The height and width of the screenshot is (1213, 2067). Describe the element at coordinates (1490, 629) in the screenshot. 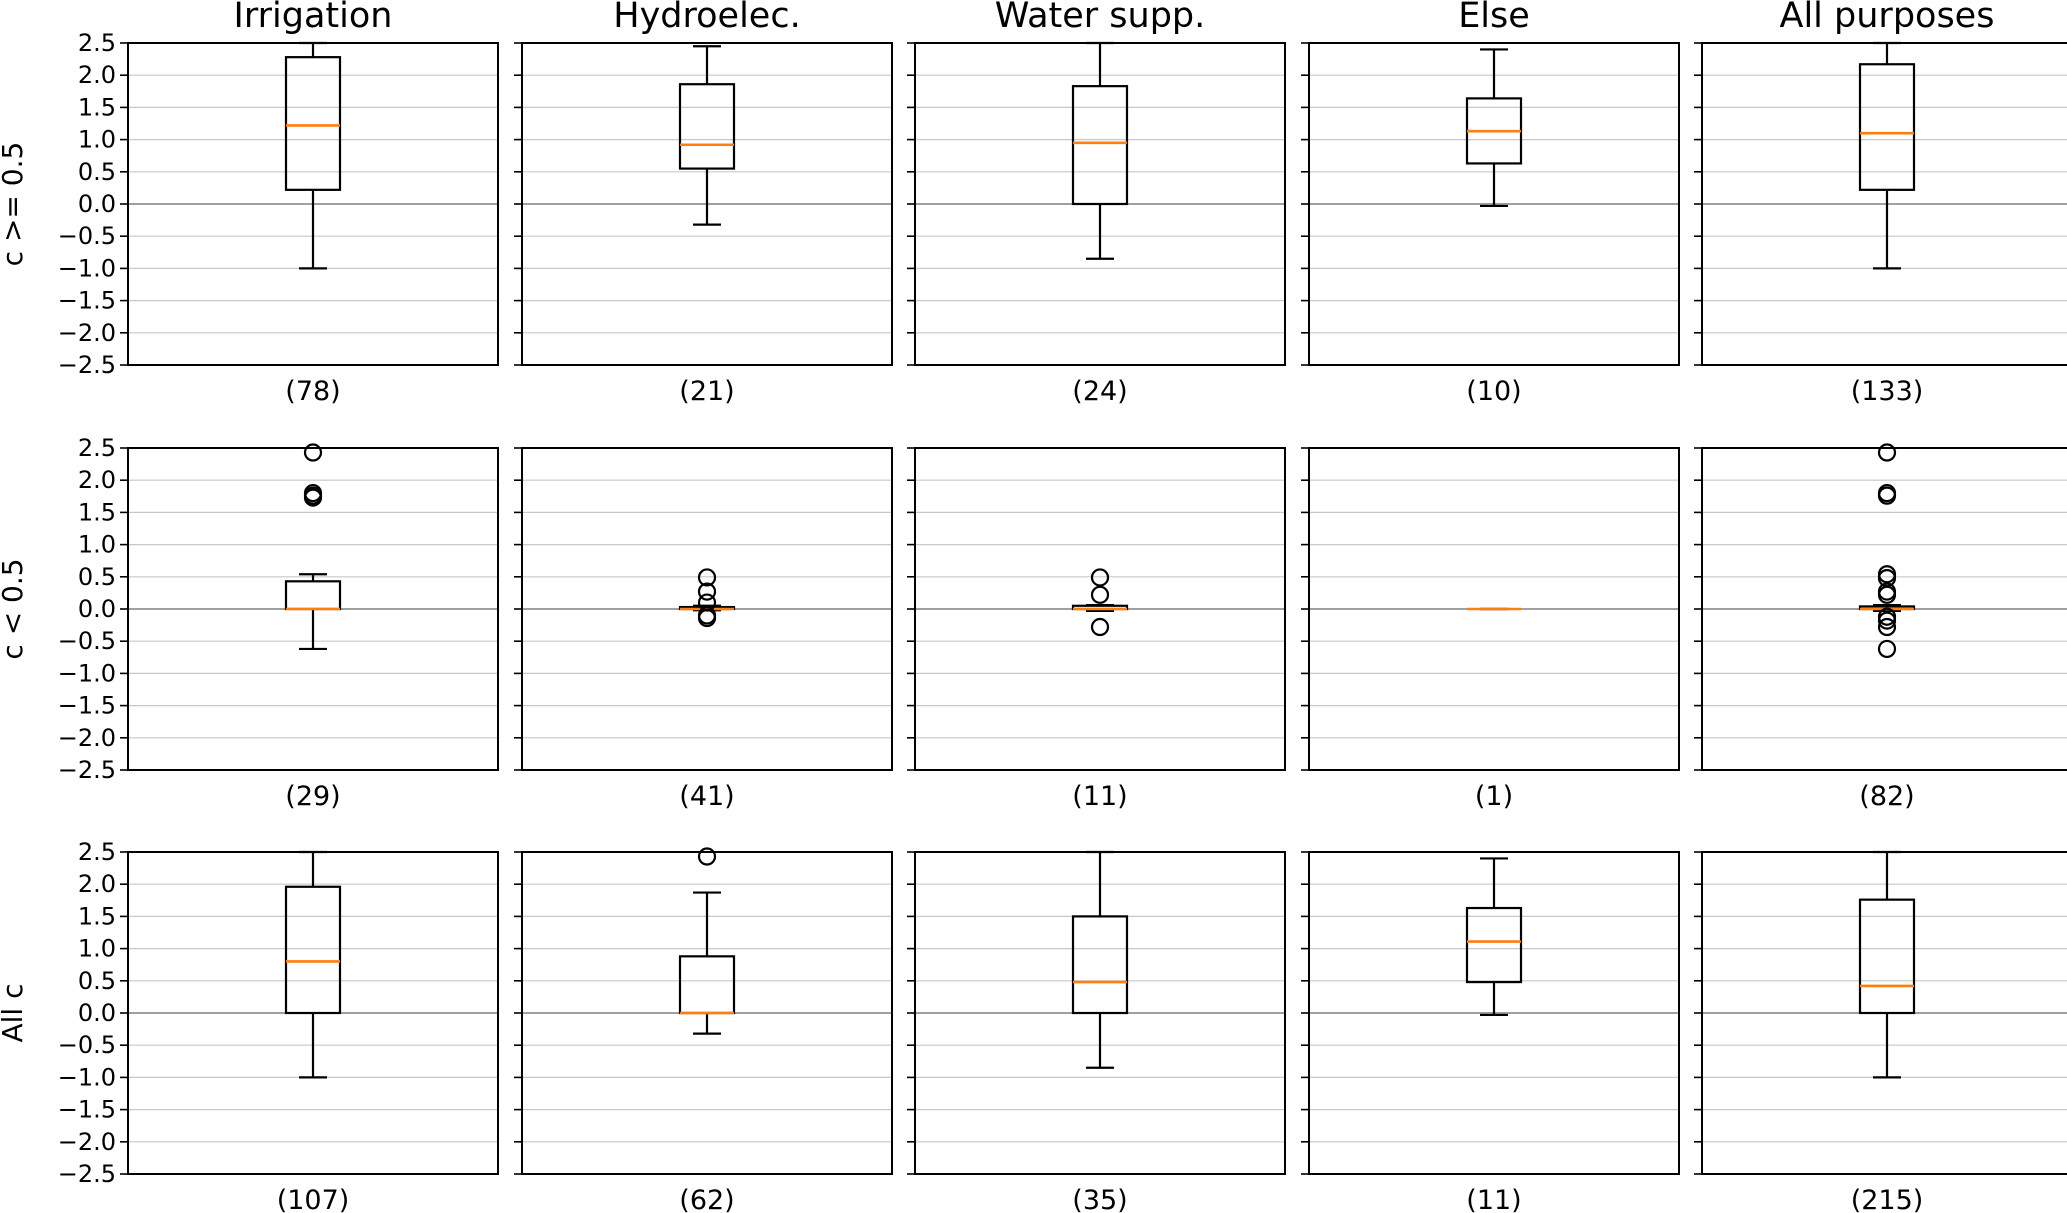

I see `panel-1-3: (1)` at that location.